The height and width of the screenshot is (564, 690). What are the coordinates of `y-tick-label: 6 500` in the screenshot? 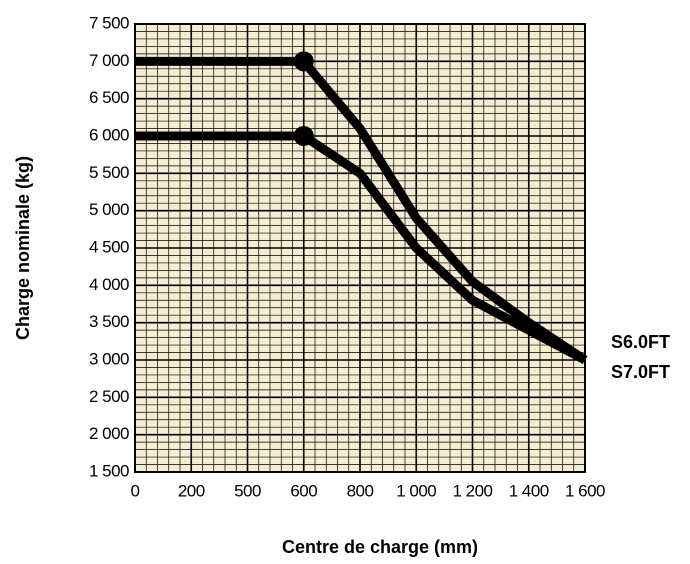 It's located at (109, 97).